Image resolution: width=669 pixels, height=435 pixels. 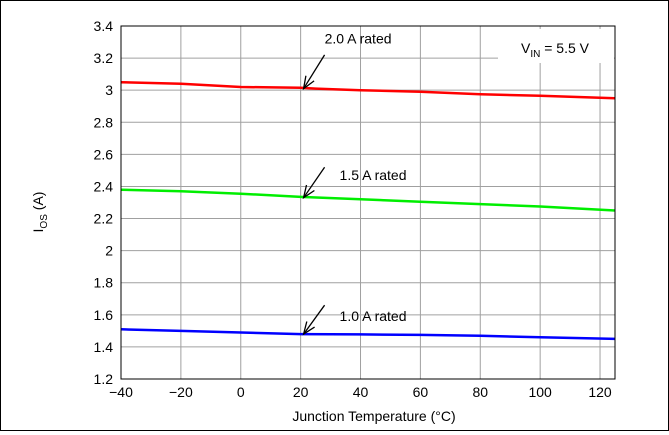 What do you see at coordinates (109, 251) in the screenshot?
I see `y-tick-label: 2` at bounding box center [109, 251].